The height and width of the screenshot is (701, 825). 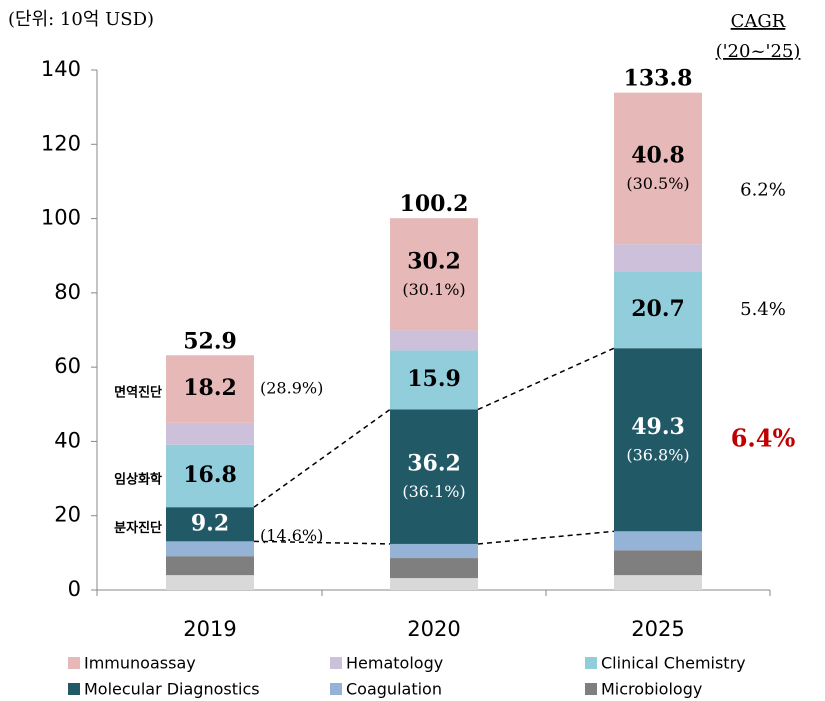 I want to click on share-label: (28.9%), so click(x=291, y=388).